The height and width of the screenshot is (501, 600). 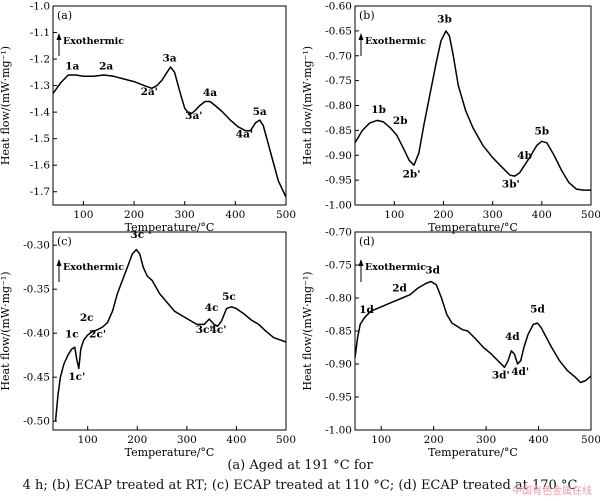 What do you see at coordinates (40, 166) in the screenshot?
I see `y-tick-label: -1.6` at bounding box center [40, 166].